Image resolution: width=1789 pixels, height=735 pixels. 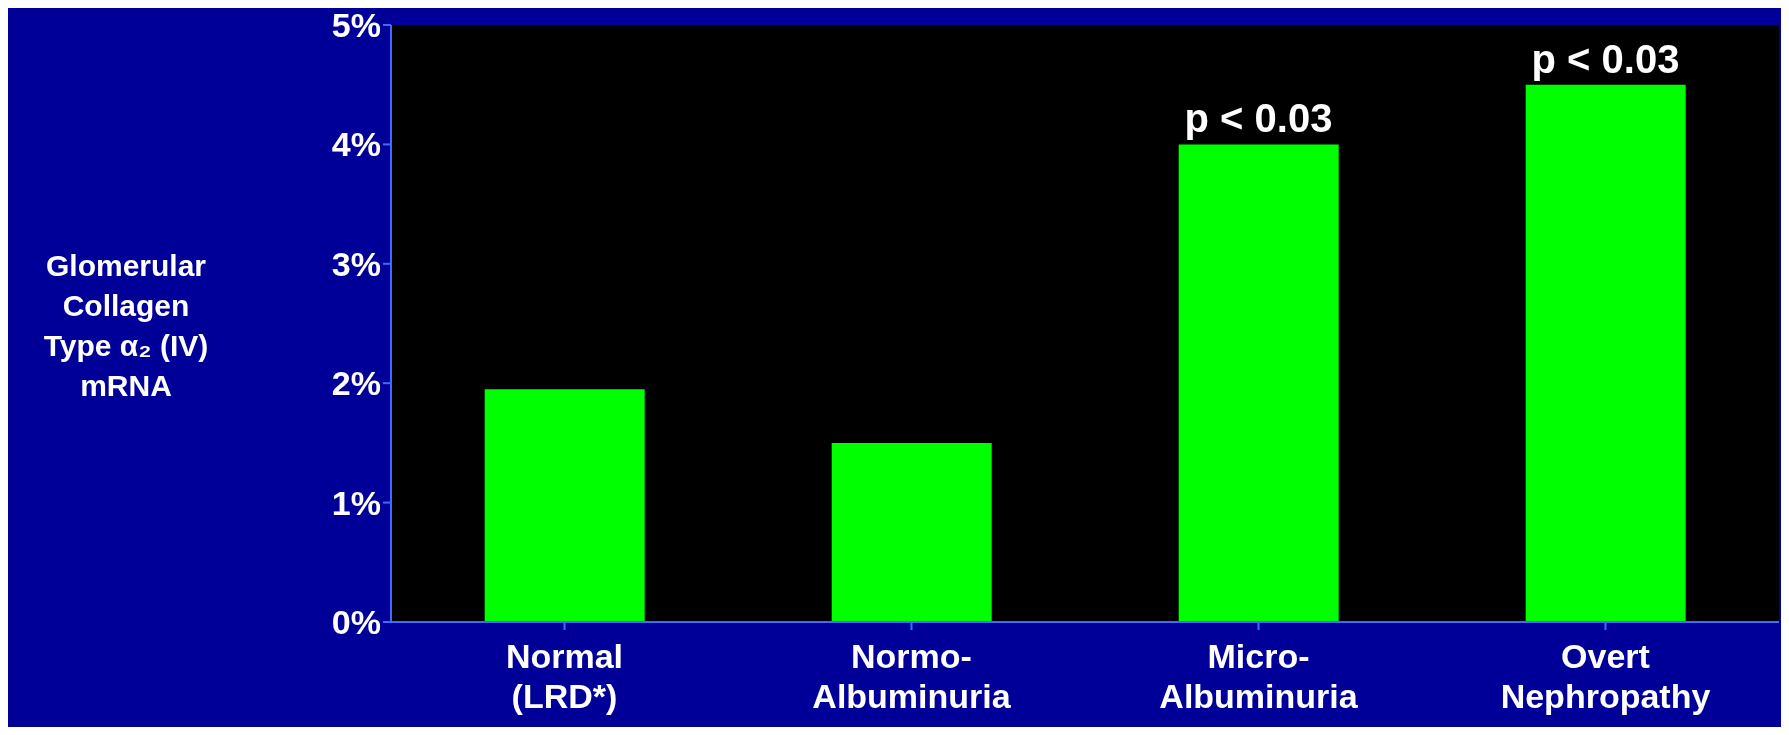 I want to click on x-tick-label: Normal (LRD*), so click(x=564, y=676).